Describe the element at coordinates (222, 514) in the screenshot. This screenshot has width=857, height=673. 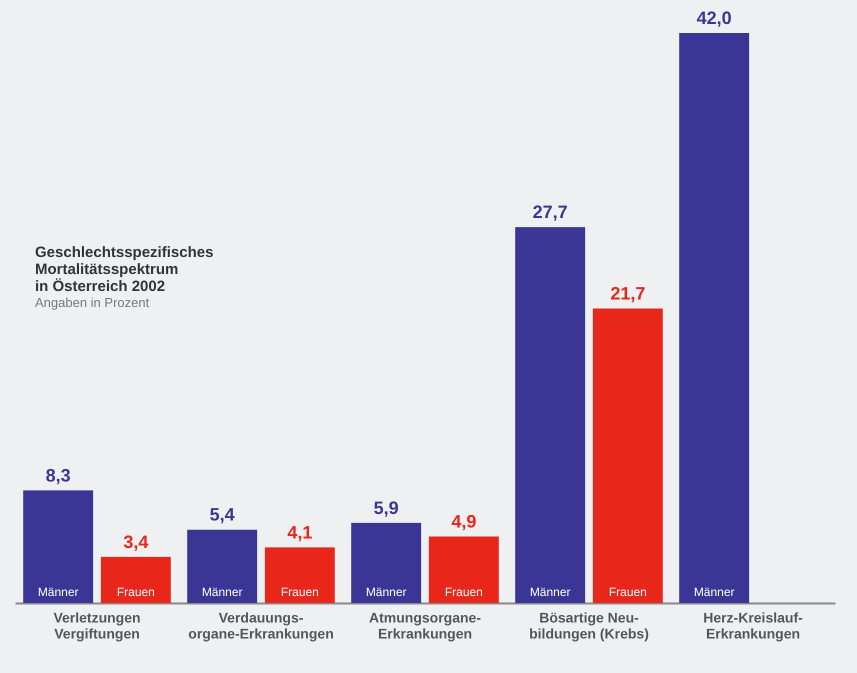
I see `data-label: 5,4` at that location.